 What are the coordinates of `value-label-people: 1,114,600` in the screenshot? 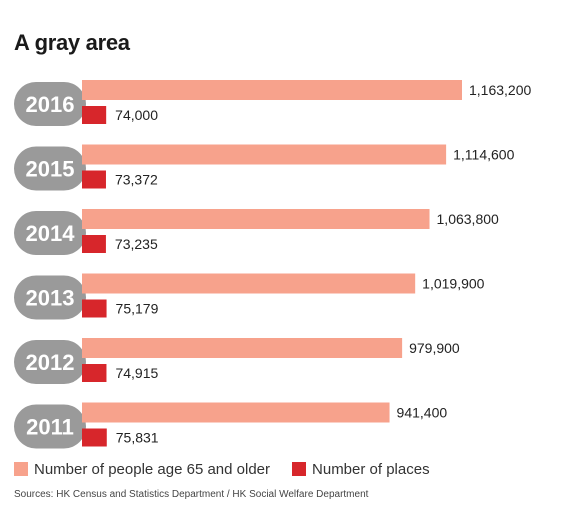 It's located at (483, 155).